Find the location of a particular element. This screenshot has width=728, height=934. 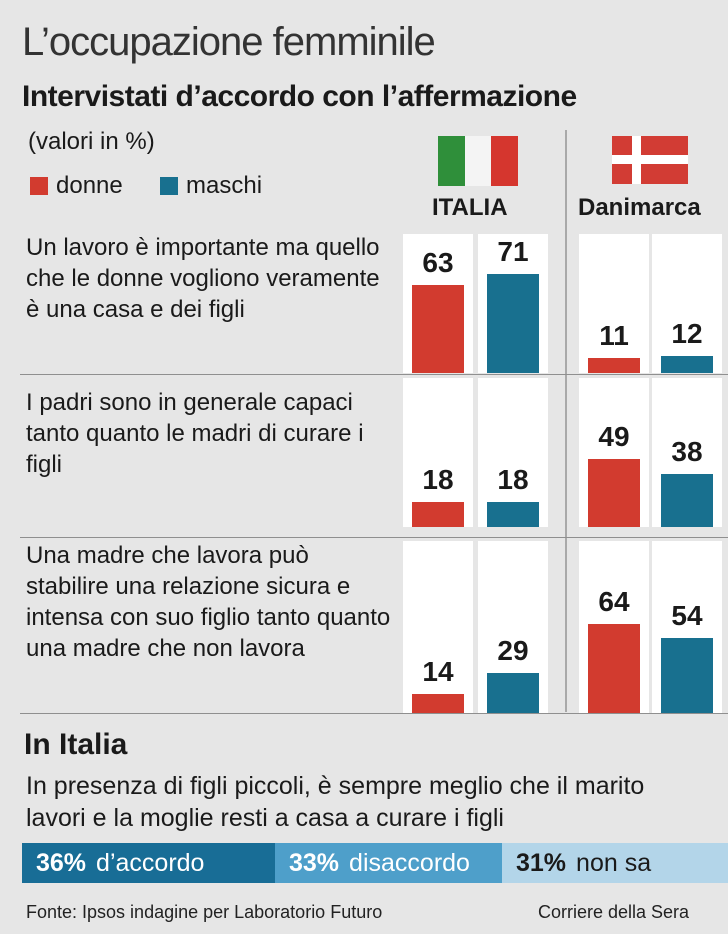

bar-value-label: 63 is located at coordinates (438, 262).